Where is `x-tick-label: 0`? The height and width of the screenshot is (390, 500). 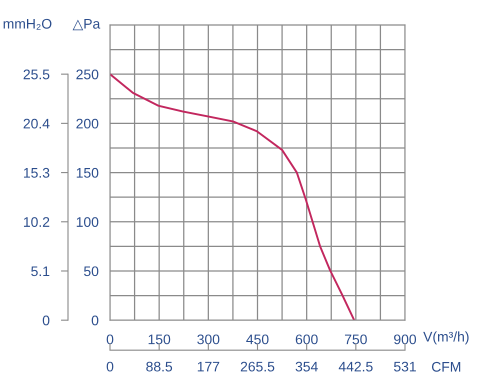 x-tick-label: 0 is located at coordinates (110, 339).